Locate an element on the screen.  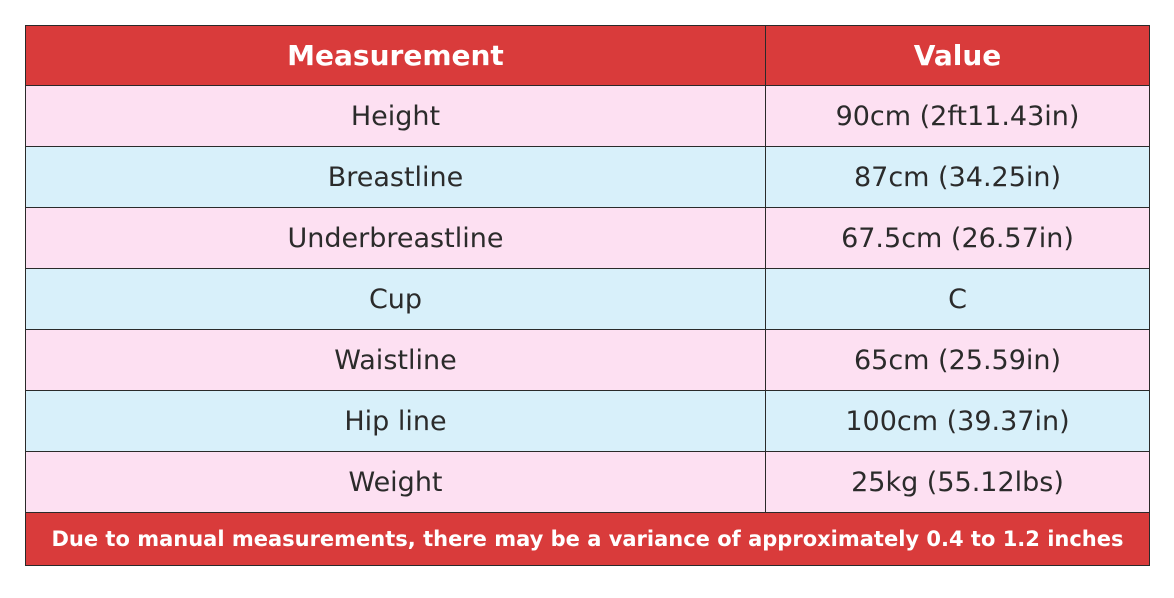
measurement-cell: Hip line is located at coordinates (395, 421).